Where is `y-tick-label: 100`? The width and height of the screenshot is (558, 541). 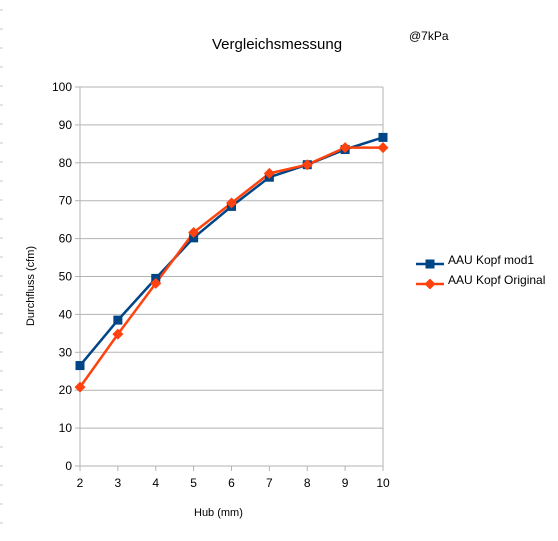 y-tick-label: 100 is located at coordinates (62, 87).